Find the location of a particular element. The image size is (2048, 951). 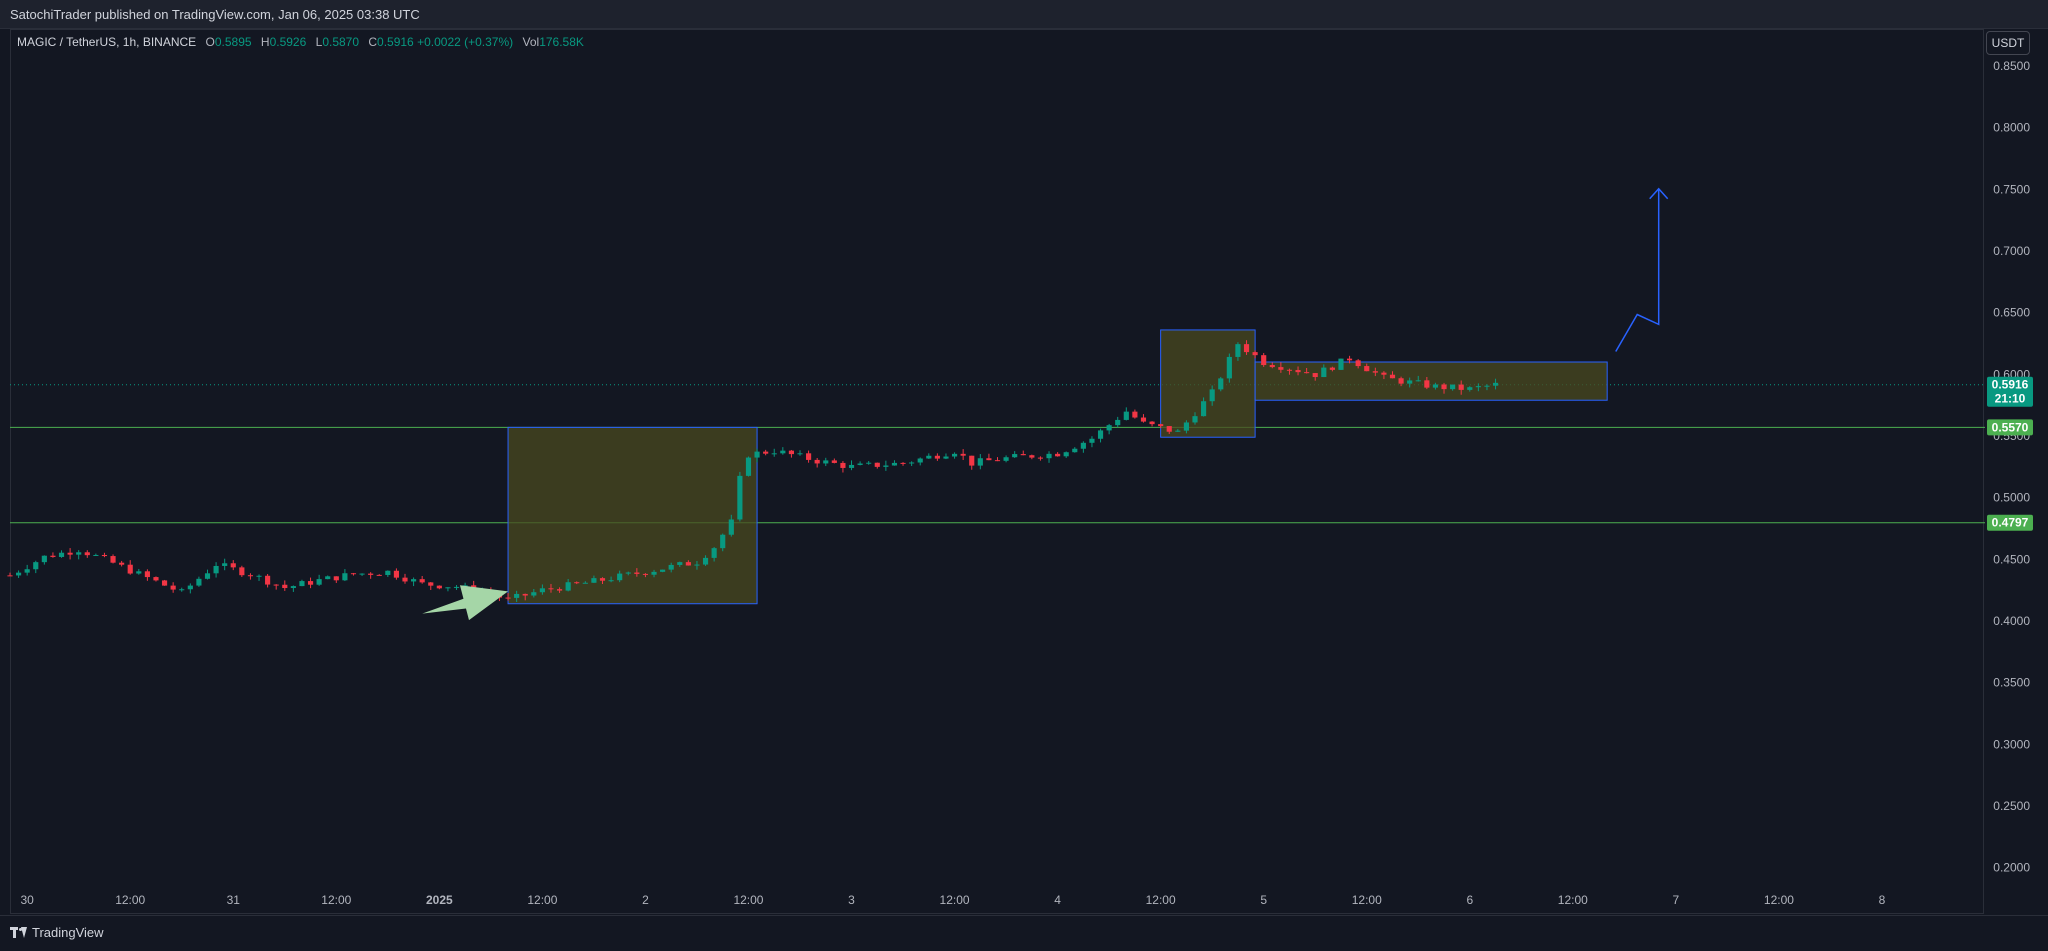

price-level-tag-value: 0.5570 is located at coordinates (2010, 427).